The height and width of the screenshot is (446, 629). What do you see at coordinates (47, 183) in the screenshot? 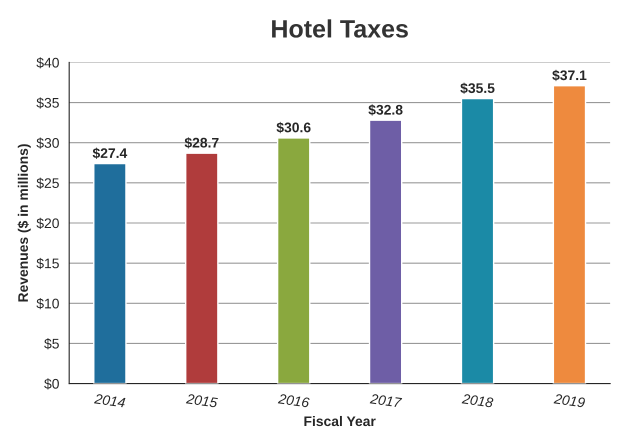
I see `y-tick-label: $25` at bounding box center [47, 183].